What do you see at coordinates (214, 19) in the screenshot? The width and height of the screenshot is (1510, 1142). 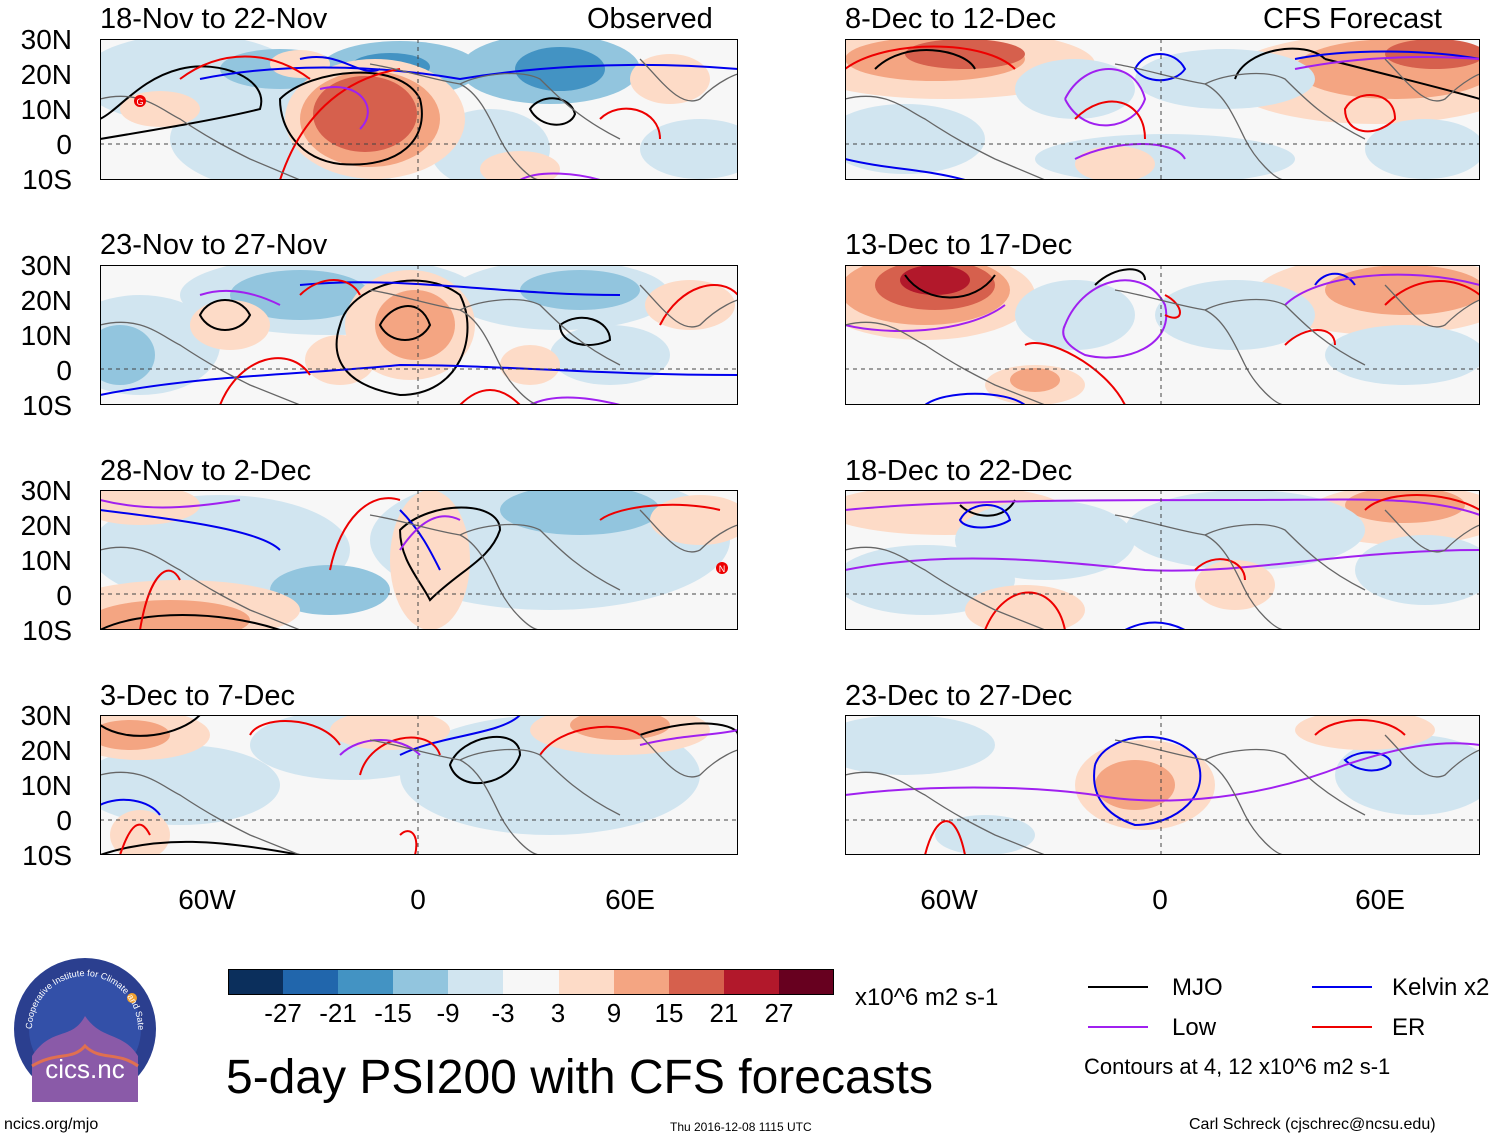 I see `panel-title-1: 18-Nov to 22-Nov` at bounding box center [214, 19].